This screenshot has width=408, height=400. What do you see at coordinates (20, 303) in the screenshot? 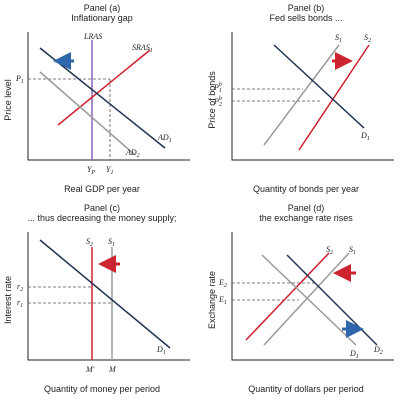
I see `panel-c-r1-label: r1` at bounding box center [20, 303].